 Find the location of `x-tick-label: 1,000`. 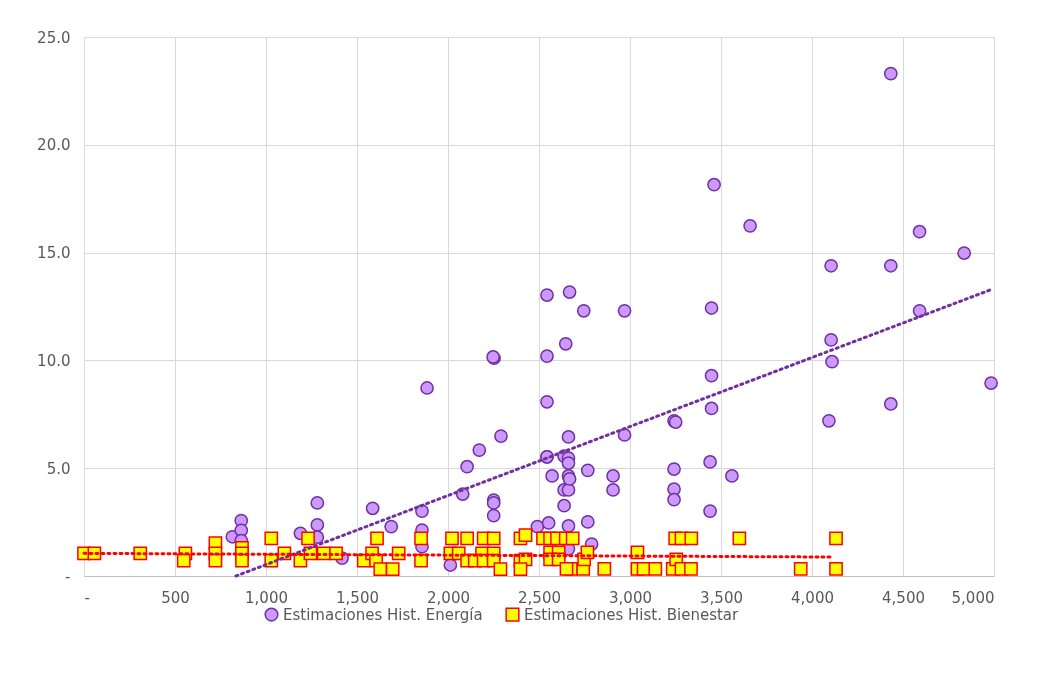

x-tick-label: 1,000 is located at coordinates (266, 597).